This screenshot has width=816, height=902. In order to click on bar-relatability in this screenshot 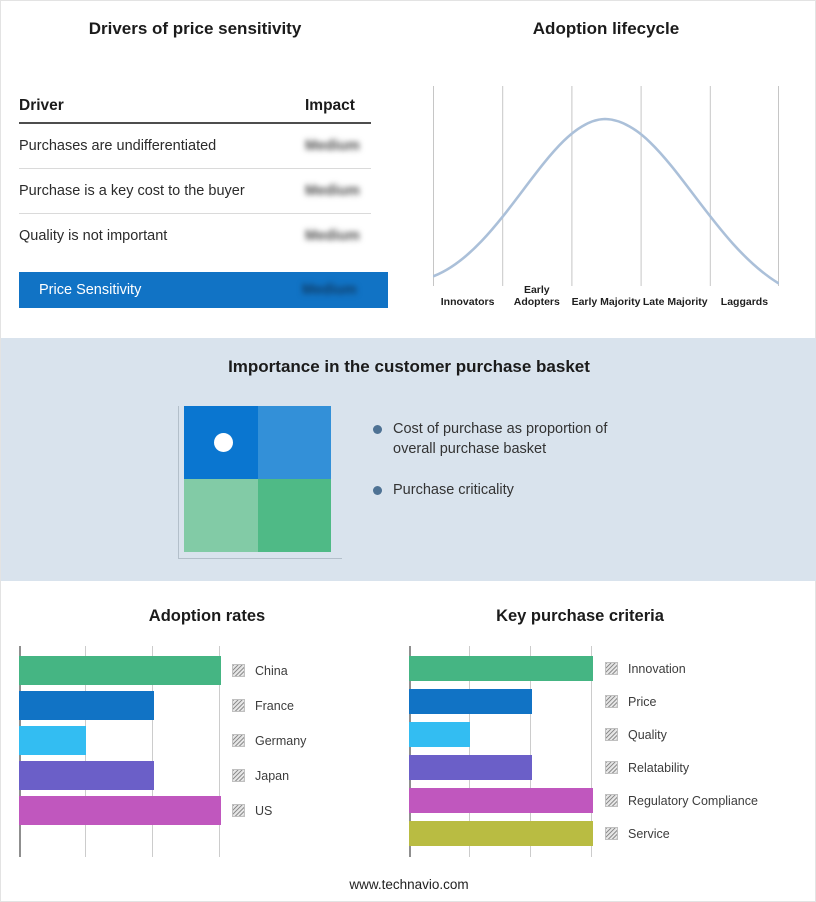, I will do `click(470, 767)`.